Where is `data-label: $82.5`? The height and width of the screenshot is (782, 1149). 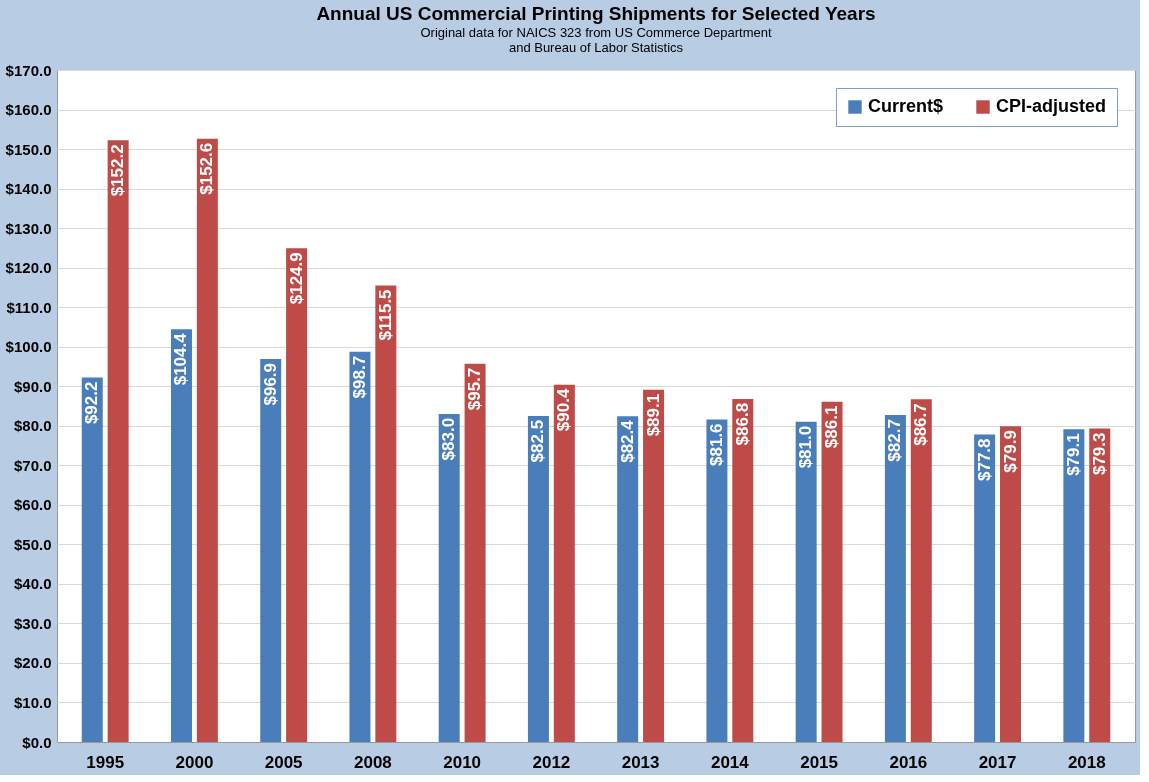
data-label: $82.5 is located at coordinates (538, 441).